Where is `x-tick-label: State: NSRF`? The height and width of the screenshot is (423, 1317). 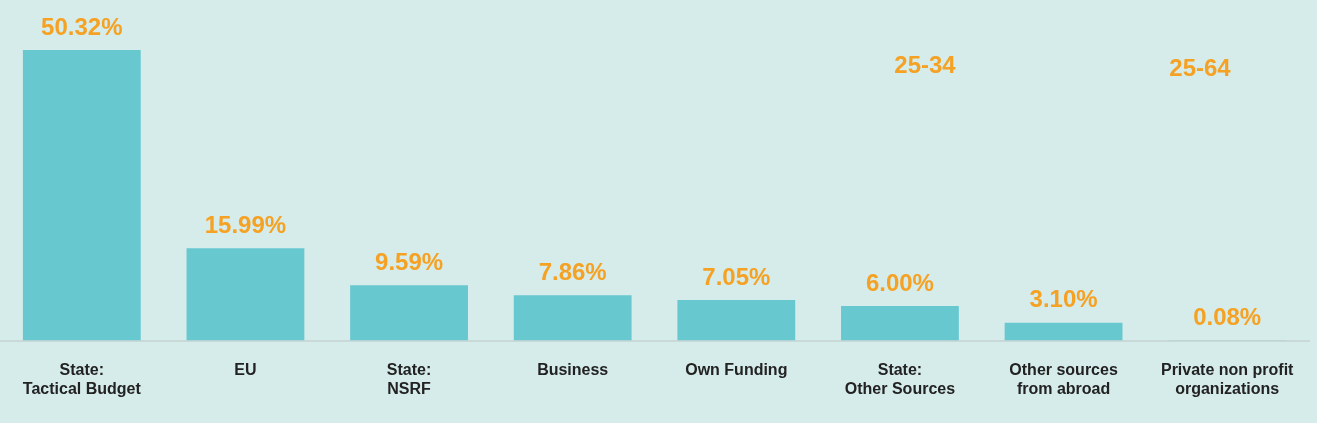 x-tick-label: State: NSRF is located at coordinates (409, 378).